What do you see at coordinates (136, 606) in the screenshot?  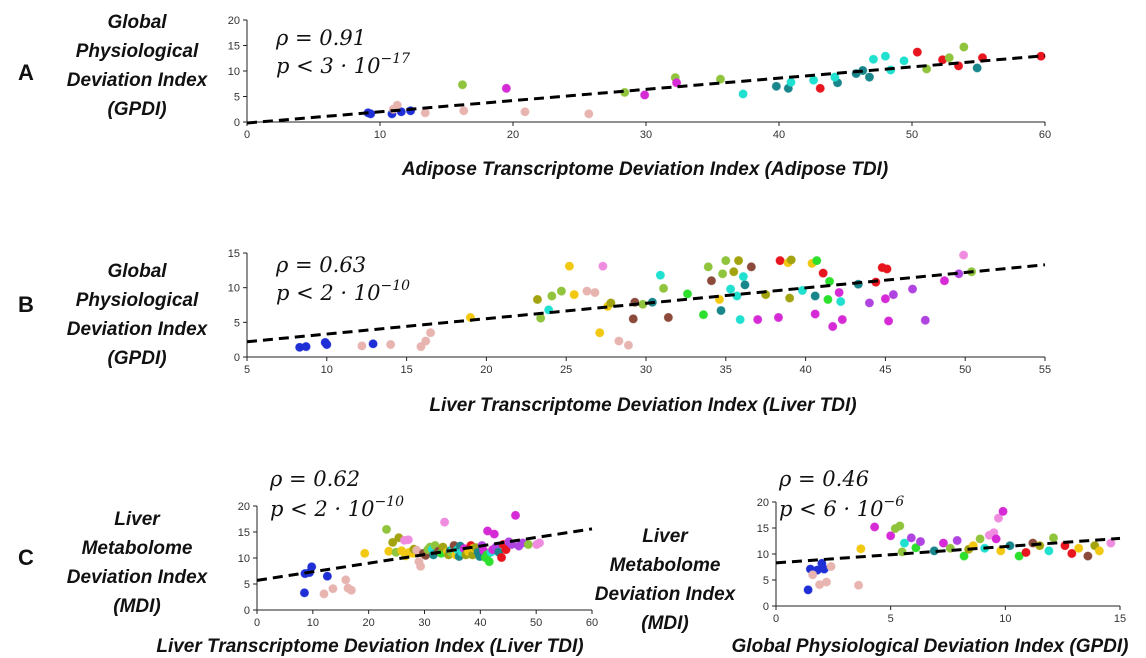 I see `y-axis-label-line: (MDI)` at bounding box center [136, 606].